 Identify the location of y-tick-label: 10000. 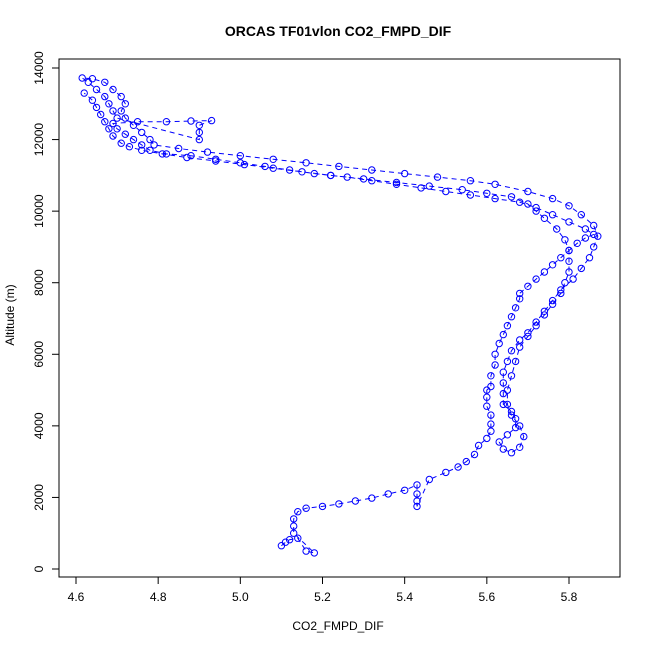
(39, 211).